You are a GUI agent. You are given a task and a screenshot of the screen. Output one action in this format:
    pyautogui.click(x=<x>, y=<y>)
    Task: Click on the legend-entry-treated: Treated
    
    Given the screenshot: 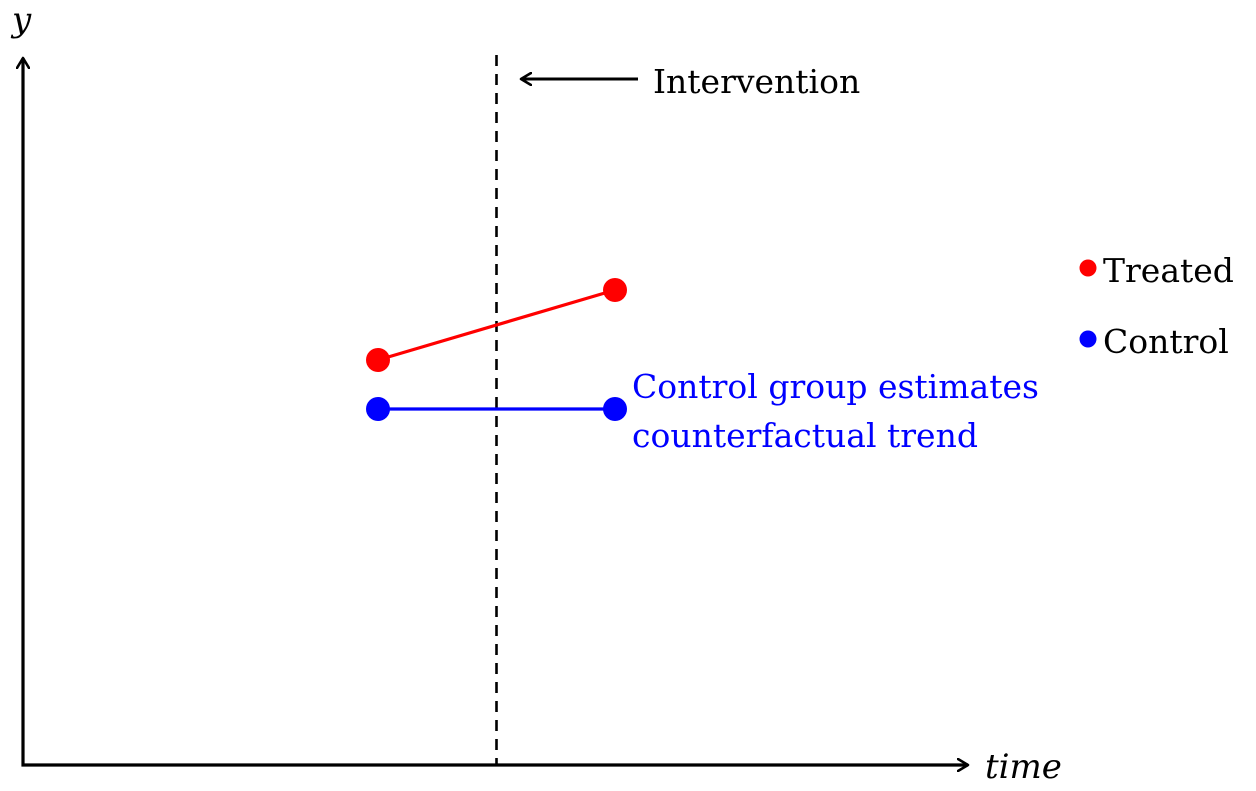 What is the action you would take?
    pyautogui.click(x=1156, y=270)
    